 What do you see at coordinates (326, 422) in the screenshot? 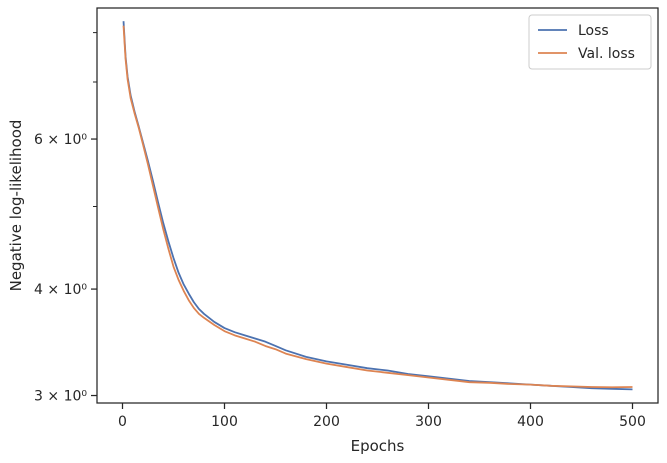
I see `x-tick-label: 200` at bounding box center [326, 422].